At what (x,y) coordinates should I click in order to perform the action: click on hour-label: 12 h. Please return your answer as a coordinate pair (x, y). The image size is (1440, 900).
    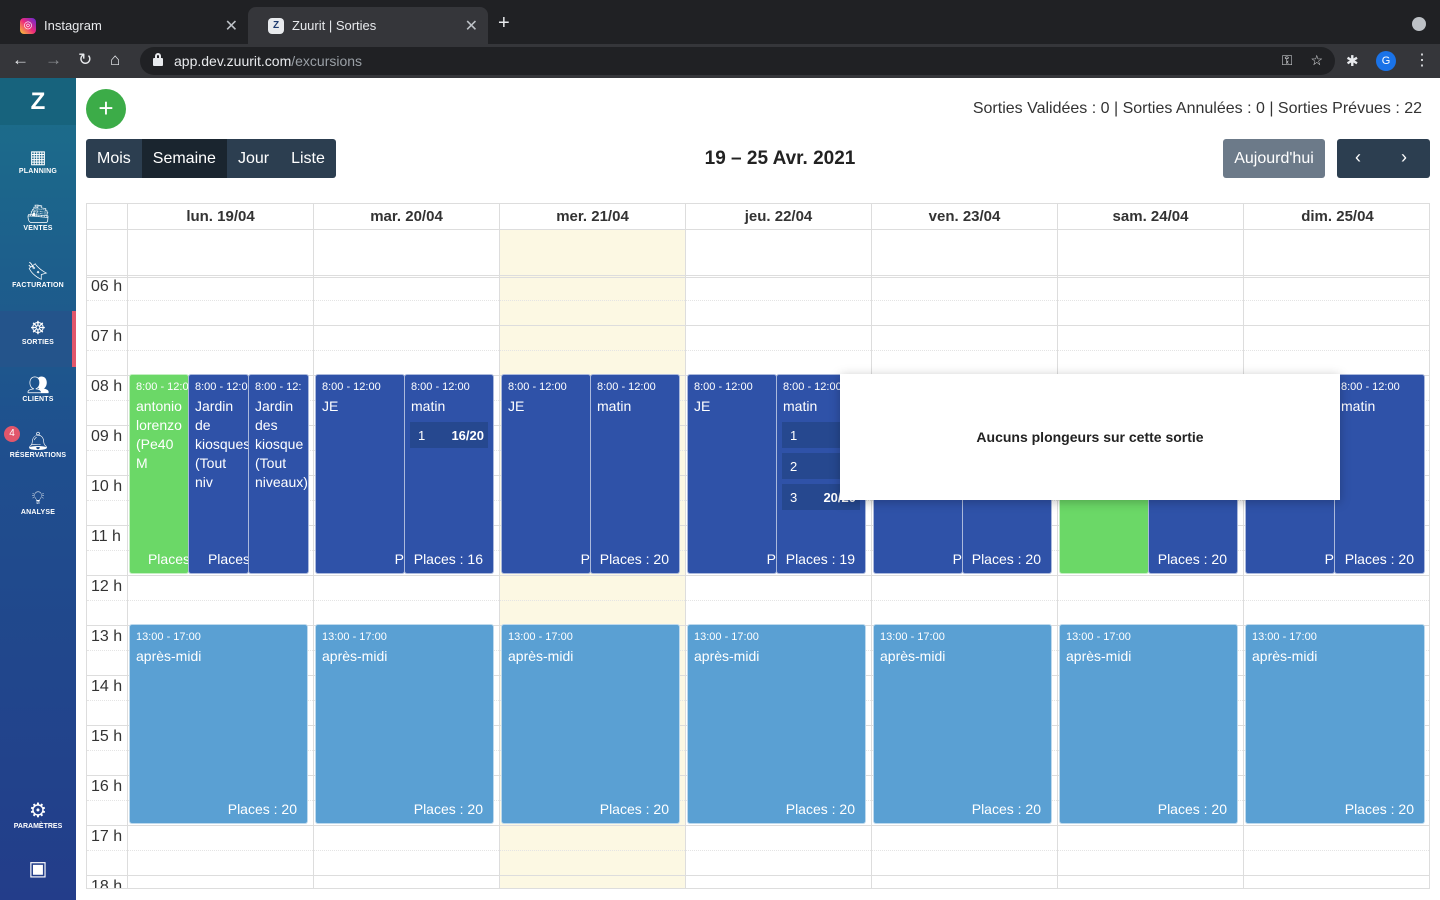
    Looking at the image, I should click on (107, 586).